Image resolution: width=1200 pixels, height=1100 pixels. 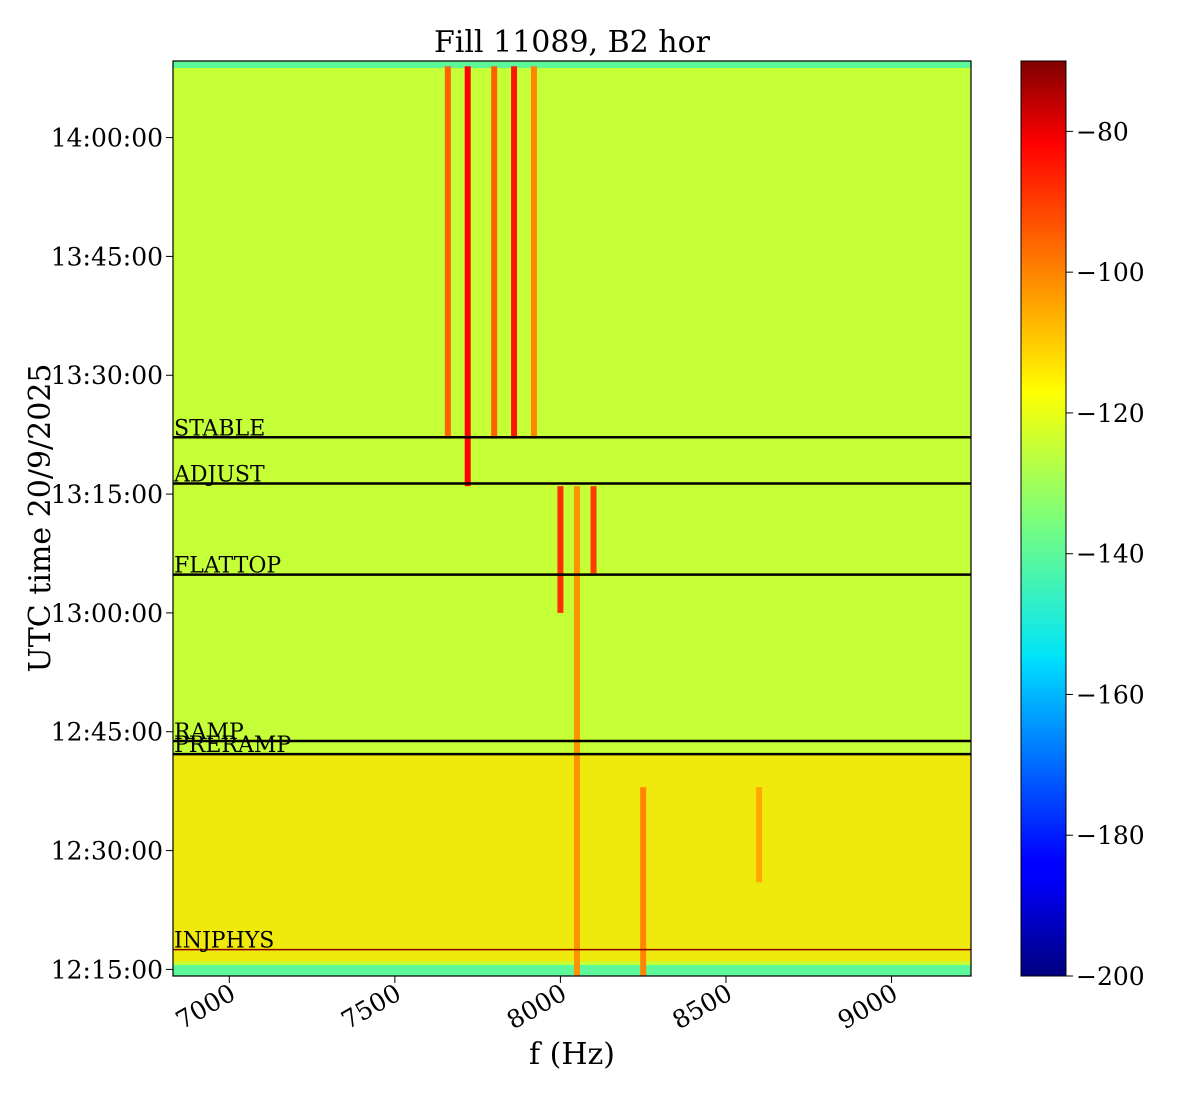 I want to click on beam-mode-label: ADJUST, so click(x=219, y=475).